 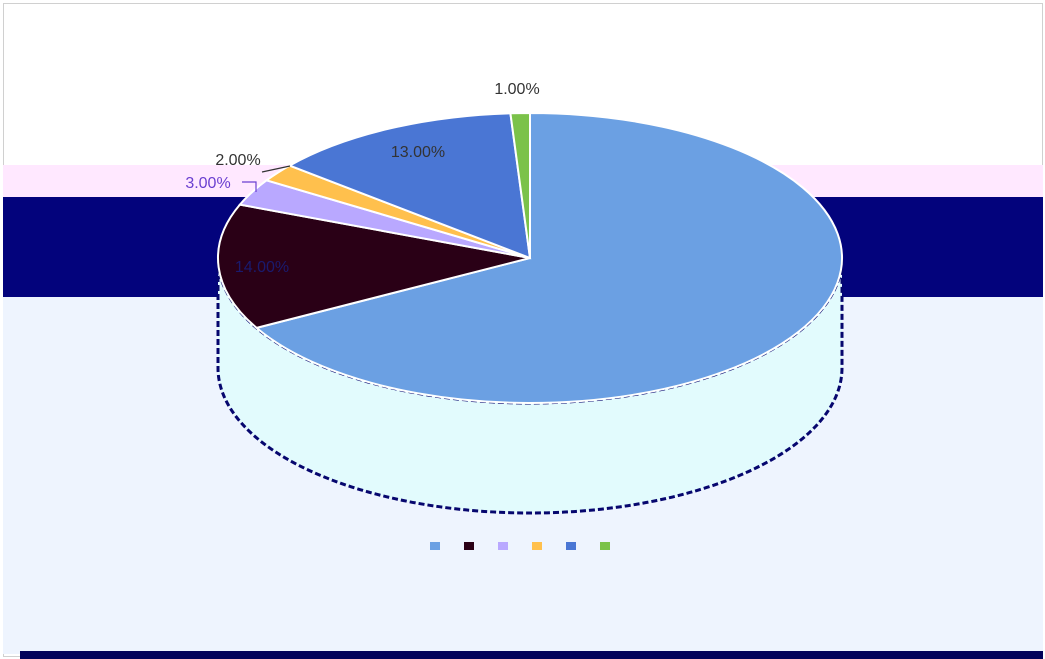 I want to click on pie-data-labels: 14.00% 3.00% 2.00% 13.00% 1.00%, so click(x=362, y=178).